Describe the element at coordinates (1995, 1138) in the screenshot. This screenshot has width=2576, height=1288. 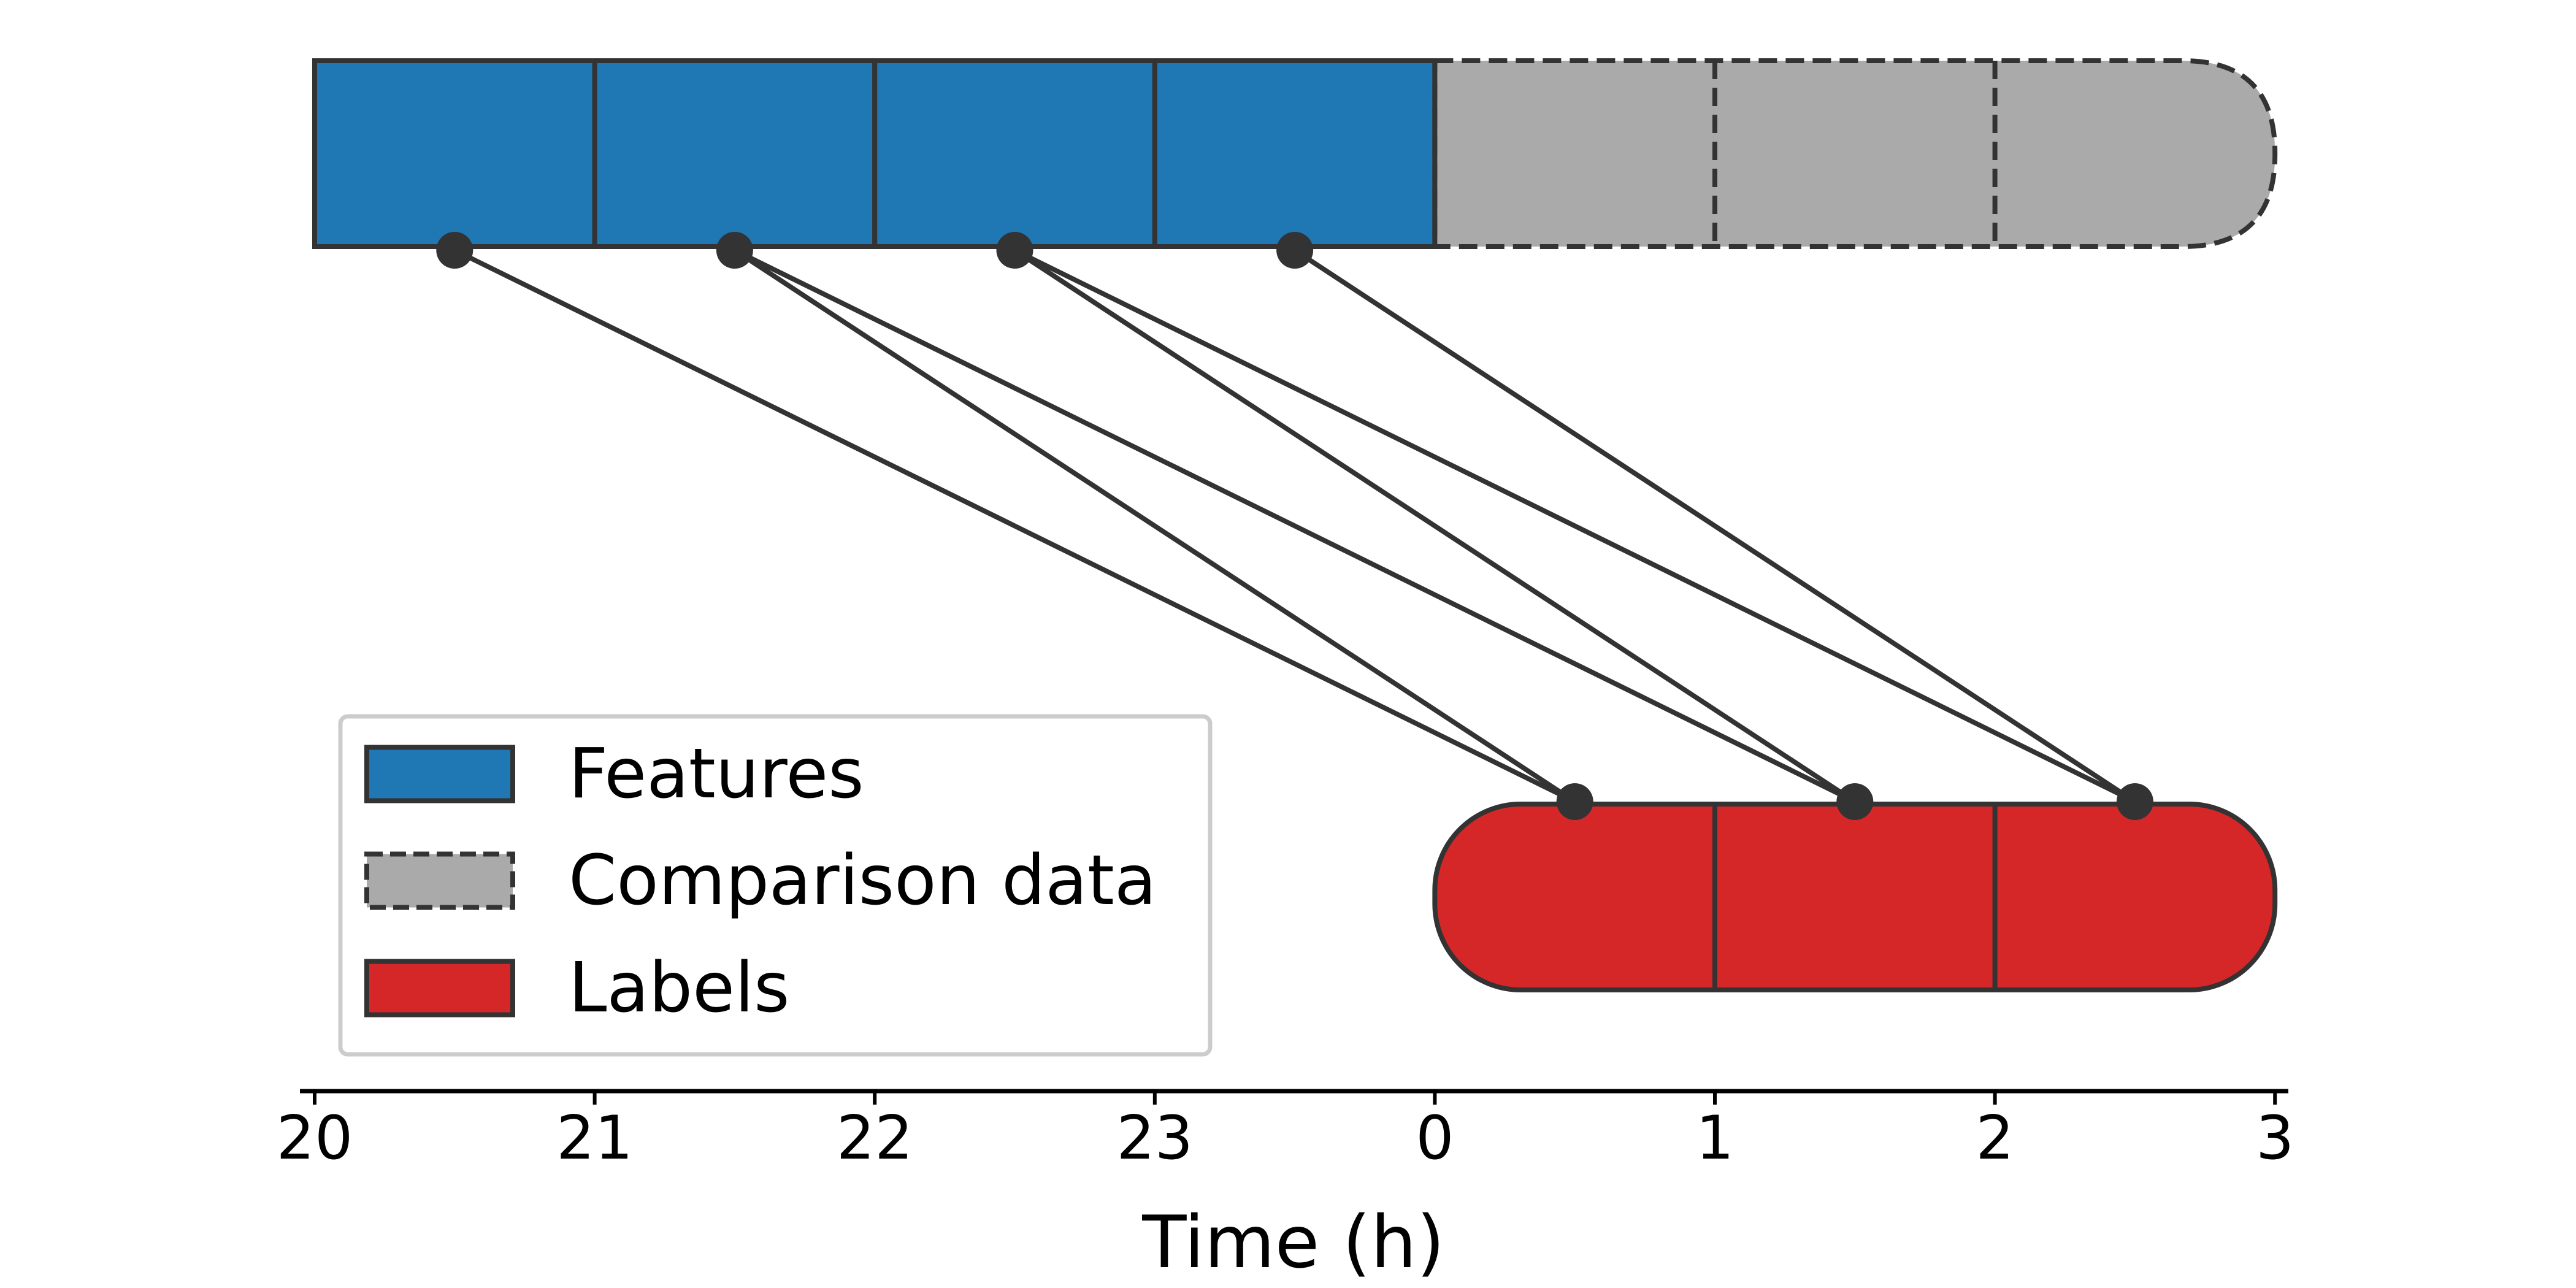
I see `x-tick-label: 2` at that location.